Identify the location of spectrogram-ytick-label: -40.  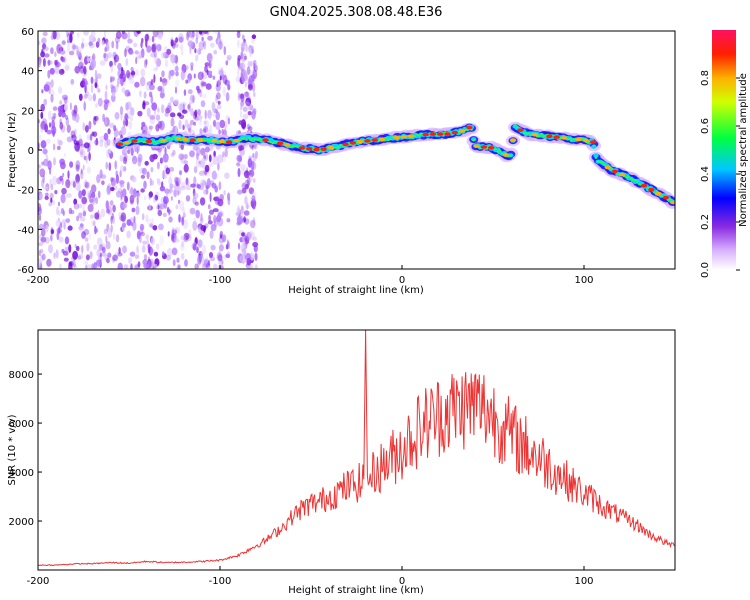
(26, 230).